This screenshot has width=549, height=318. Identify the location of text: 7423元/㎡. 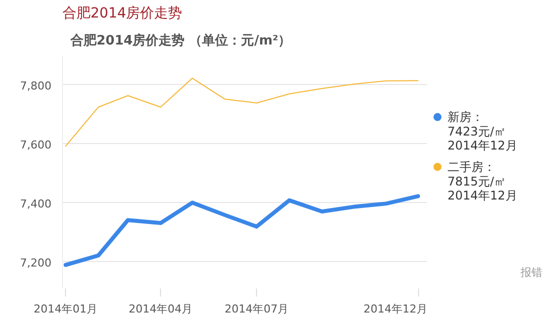
(477, 131).